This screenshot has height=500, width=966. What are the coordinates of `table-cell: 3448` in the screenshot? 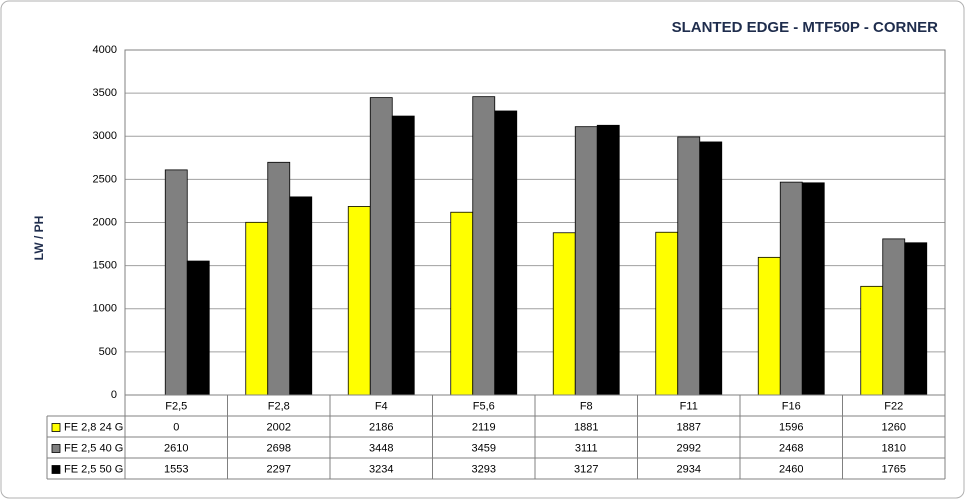 It's located at (381, 448).